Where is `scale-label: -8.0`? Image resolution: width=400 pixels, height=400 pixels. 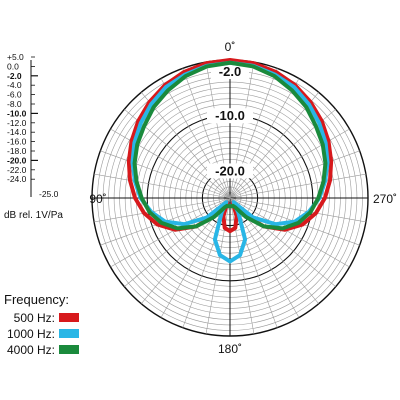 scale-label: -8.0 is located at coordinates (14, 104).